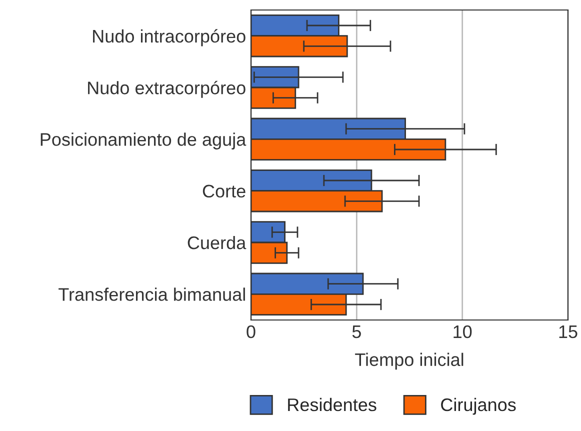 Image resolution: width=581 pixels, height=431 pixels. I want to click on y-tick-label: Nudo extracorpóreo, so click(167, 89).